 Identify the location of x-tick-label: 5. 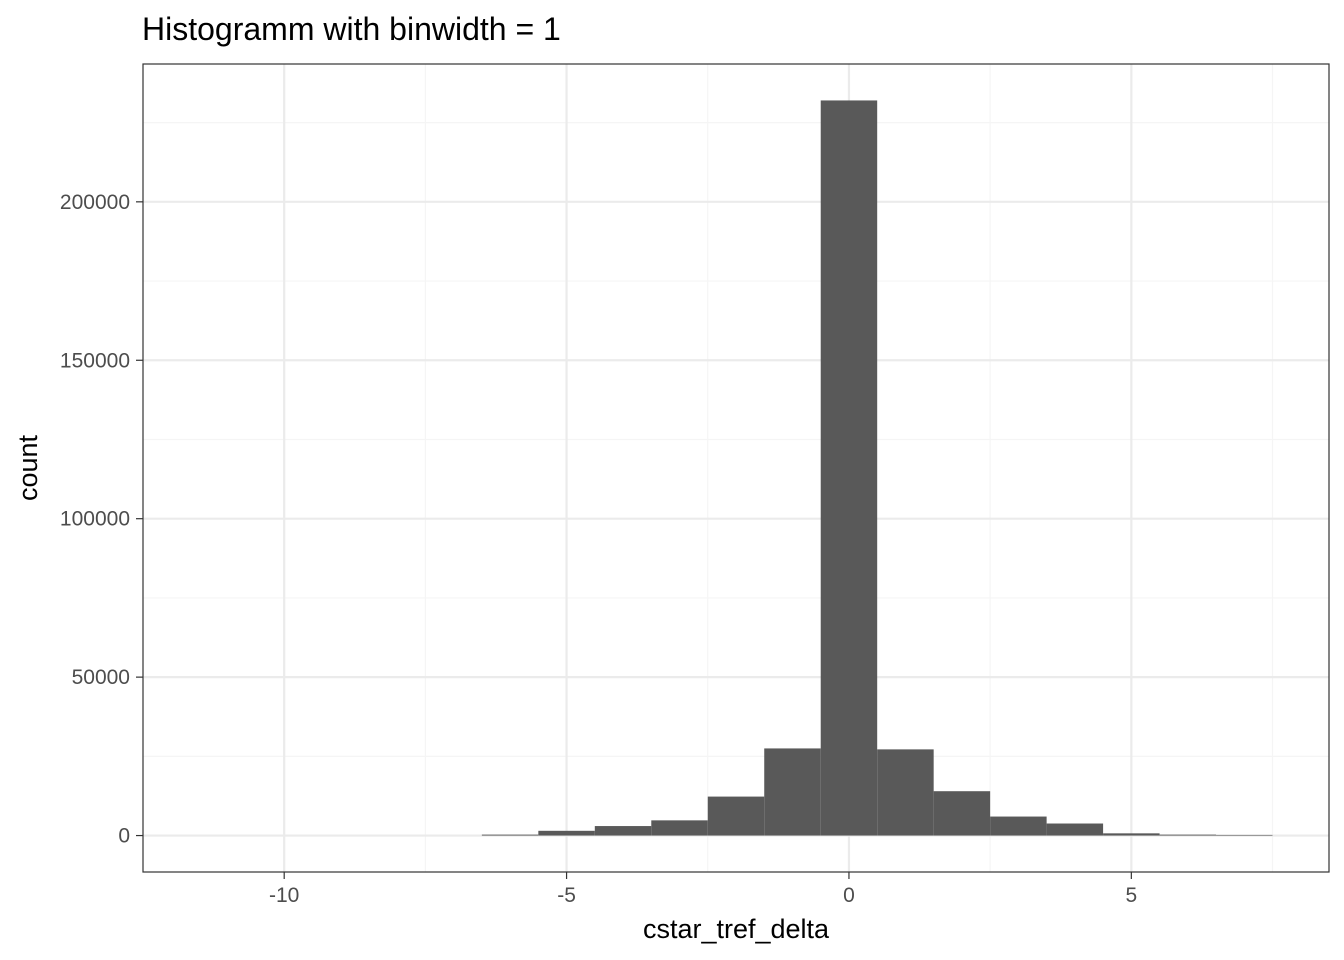
(1131, 895).